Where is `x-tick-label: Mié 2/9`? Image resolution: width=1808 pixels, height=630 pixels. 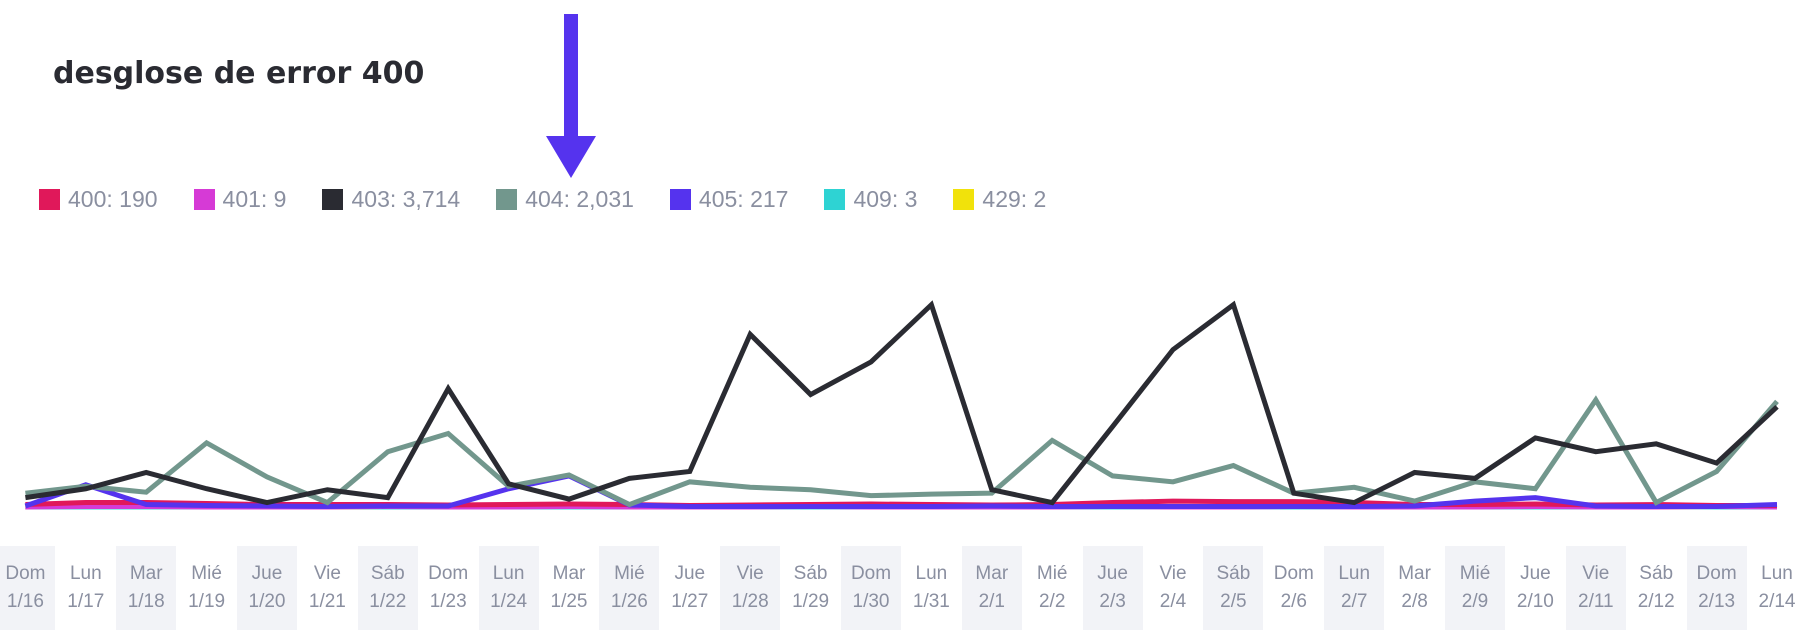
x-tick-label: Mié 2/9 is located at coordinates (1475, 588).